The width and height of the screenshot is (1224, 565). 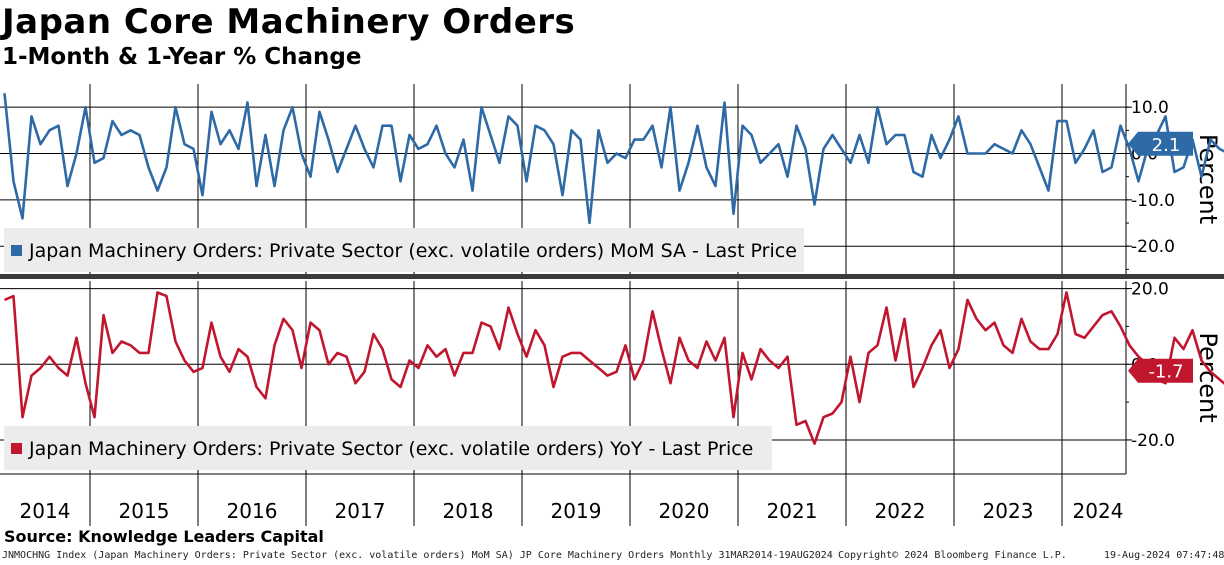 I want to click on source-note: Source: Knowledge Leaders Capital, so click(x=164, y=536).